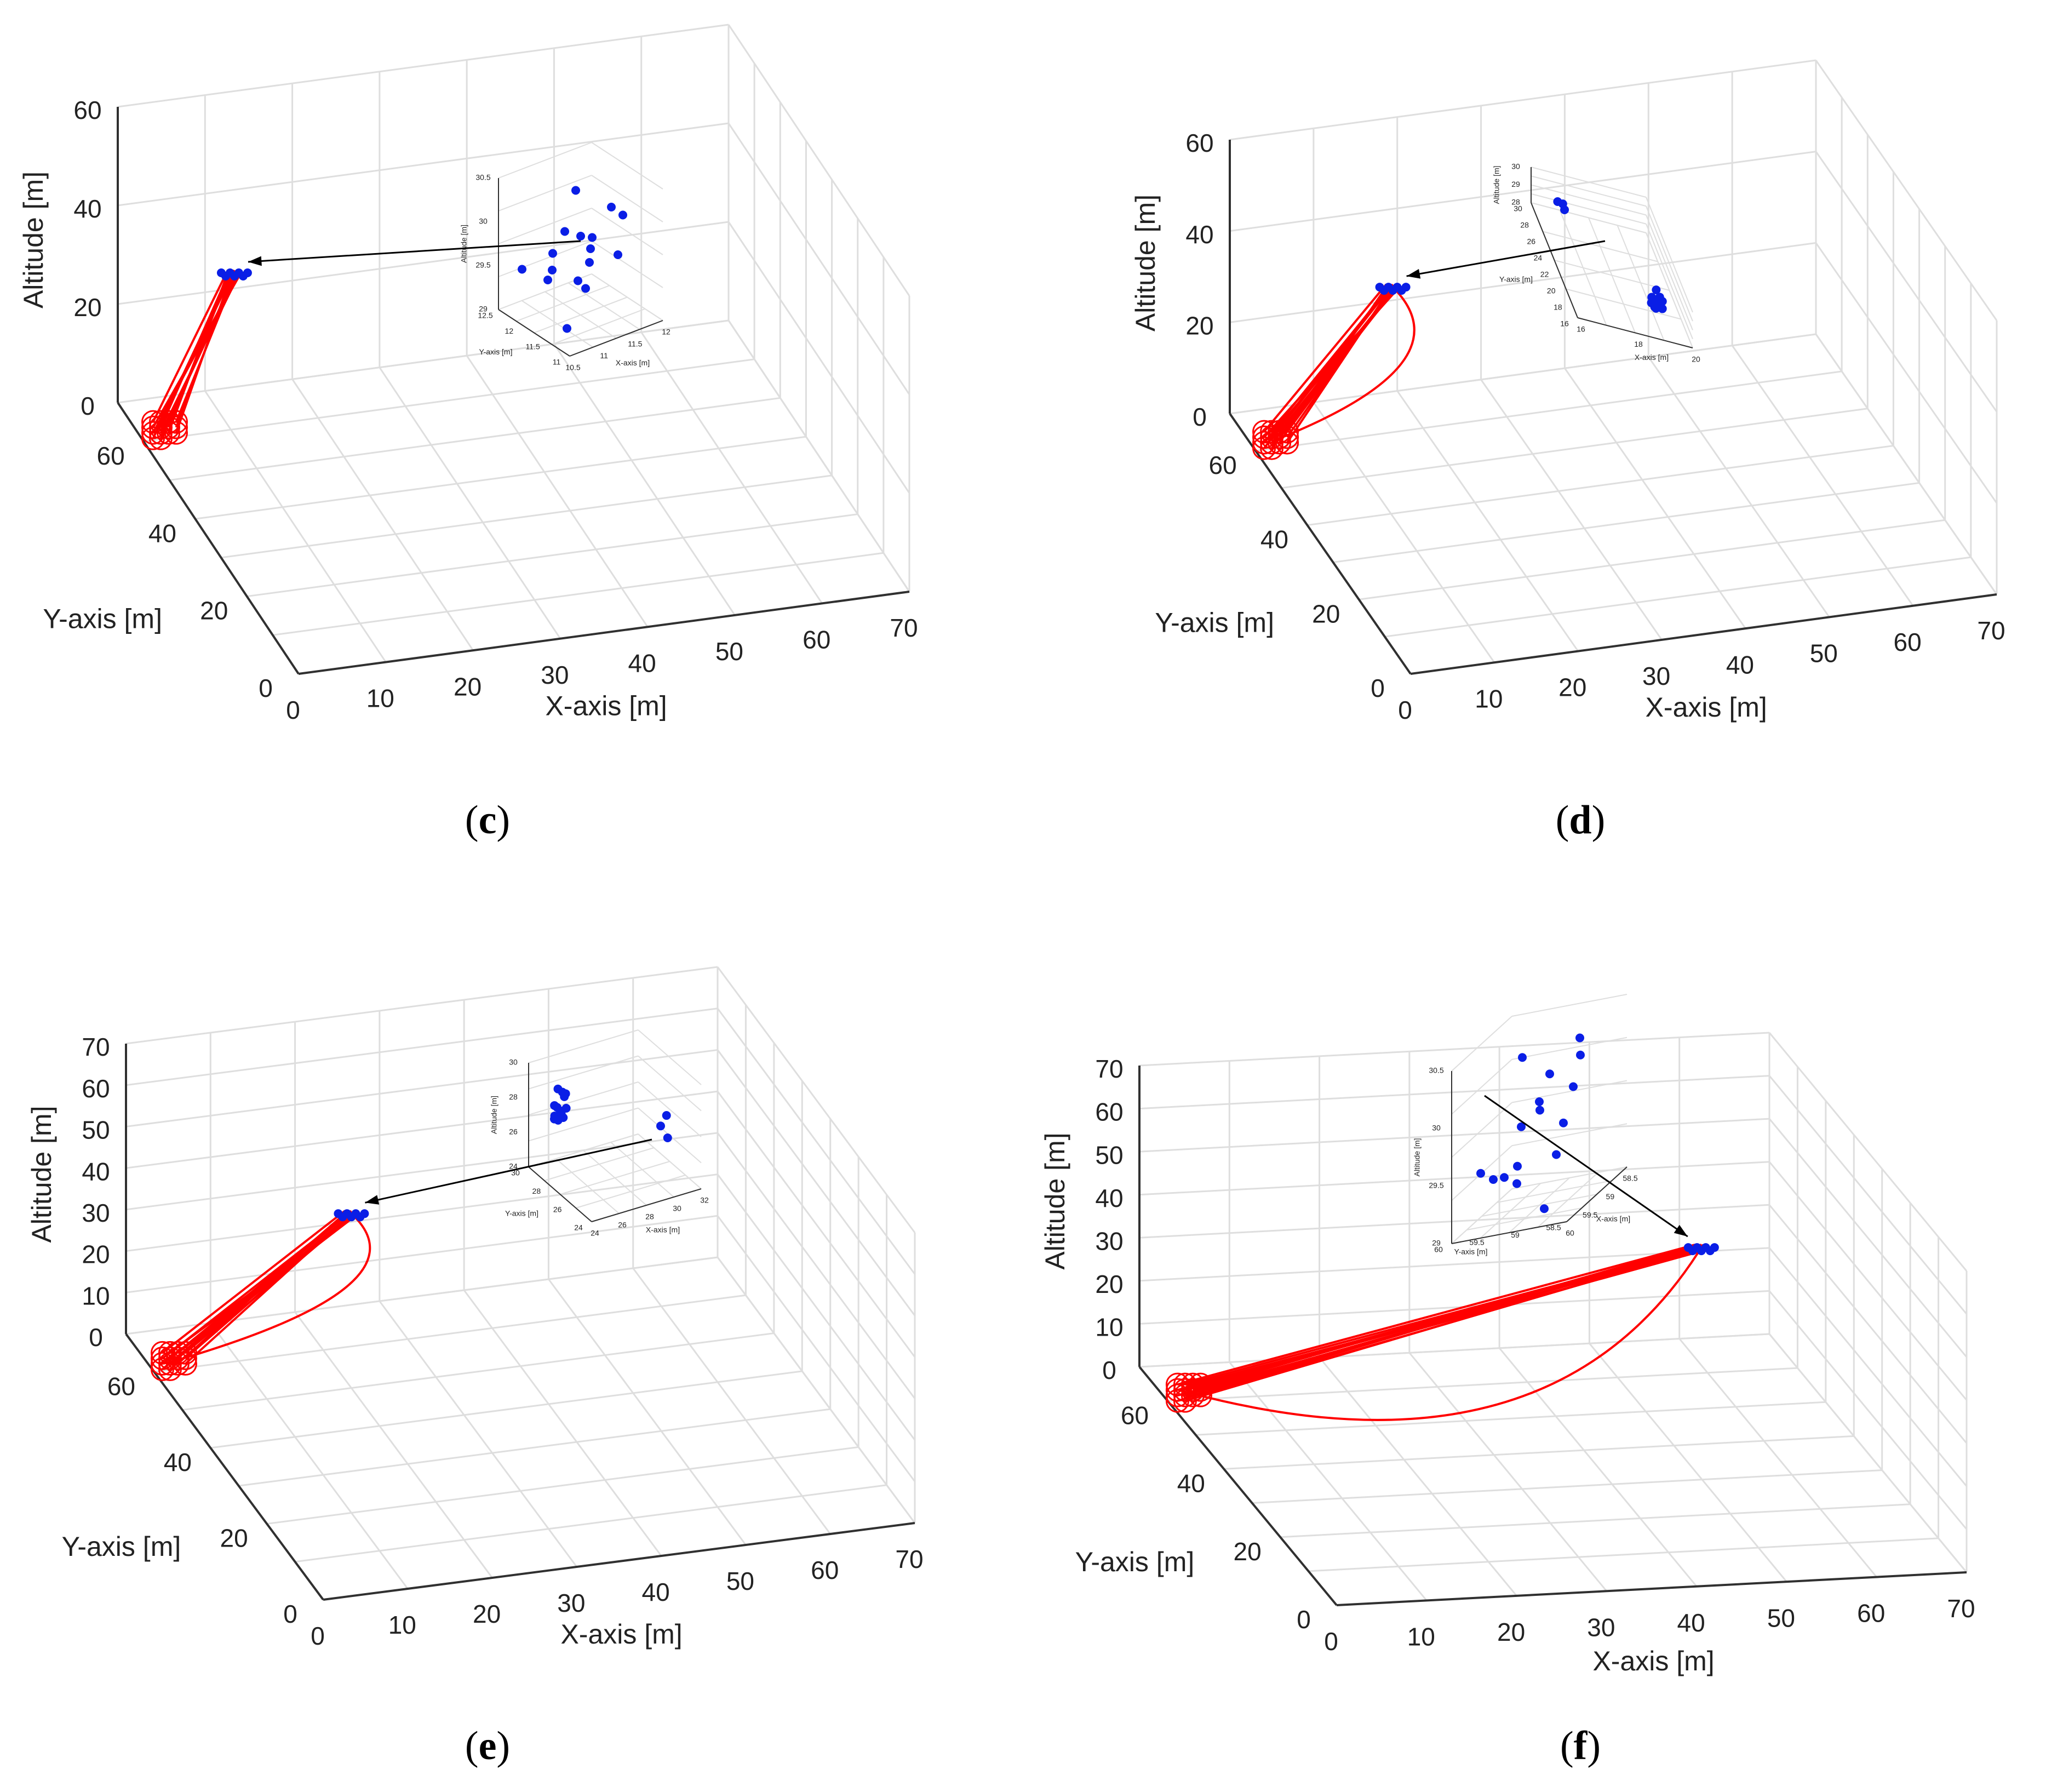  Describe the element at coordinates (604, 633) in the screenshot. I see `x-axis-line` at that location.